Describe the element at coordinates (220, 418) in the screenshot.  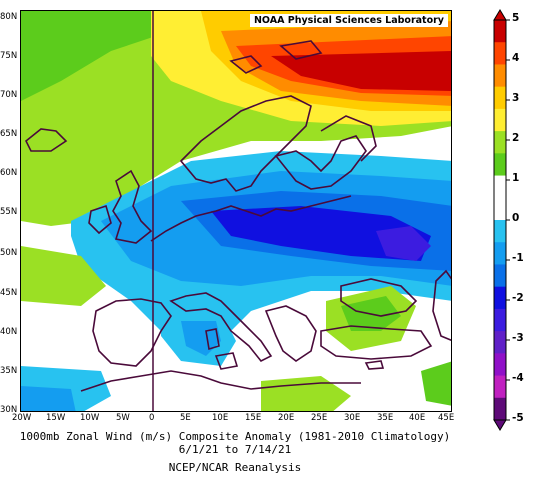
I see `lon-label: 10E` at that location.